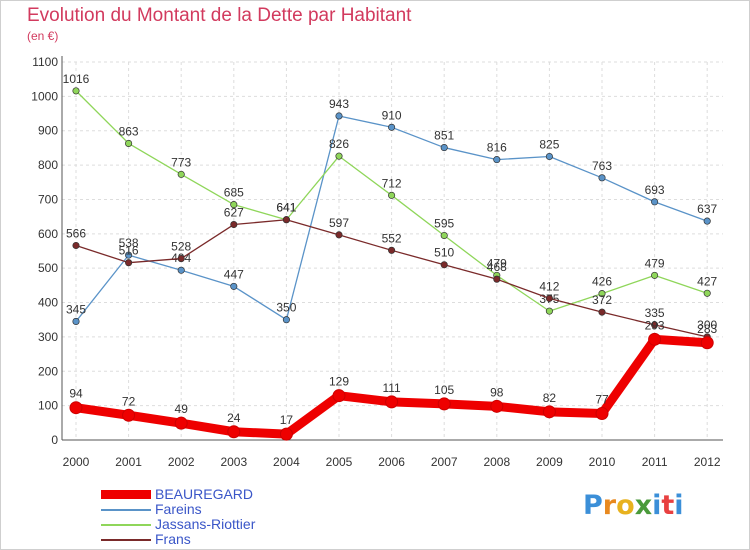  I want to click on data-label: 597, so click(339, 223).